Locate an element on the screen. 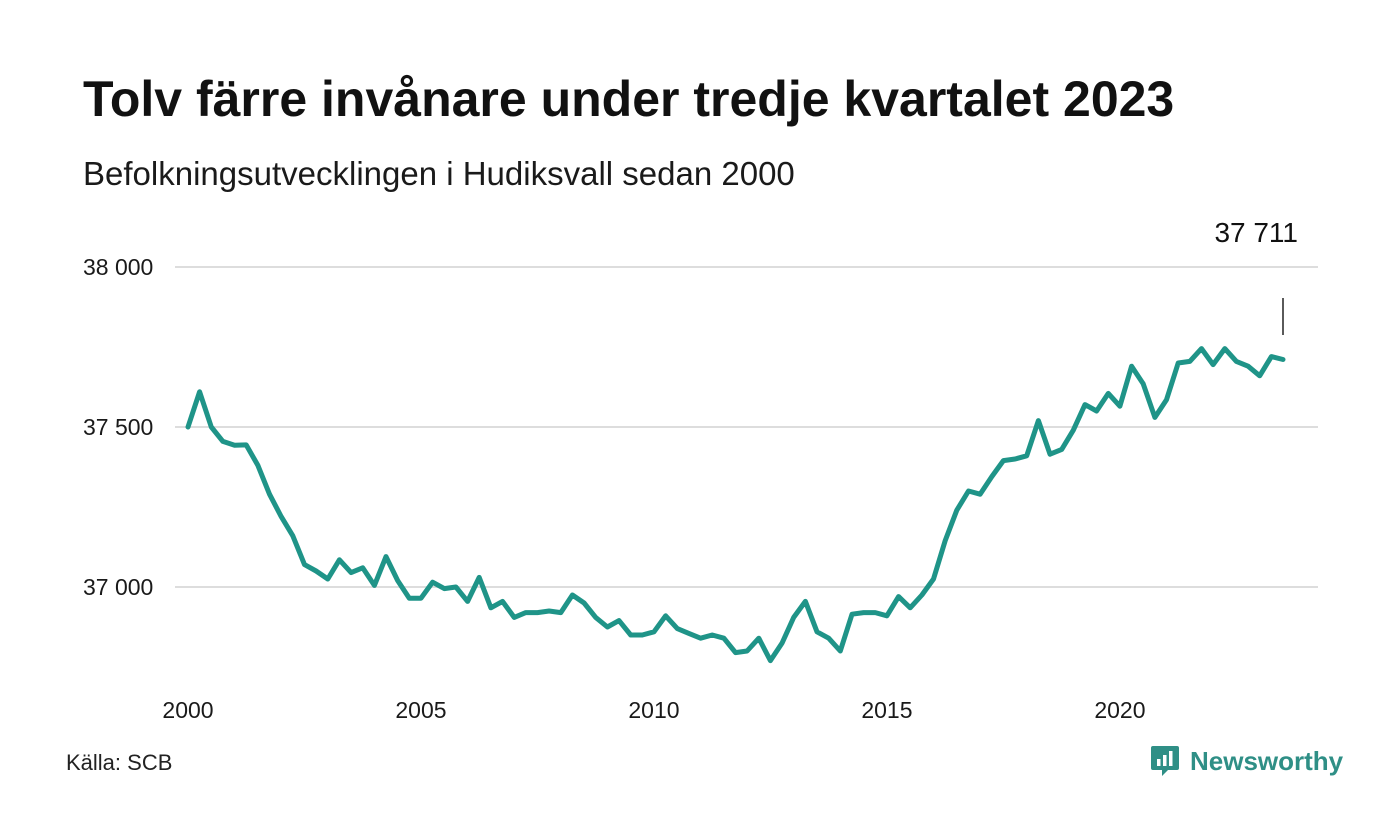  annotation-label: 37 711 is located at coordinates (1256, 232).